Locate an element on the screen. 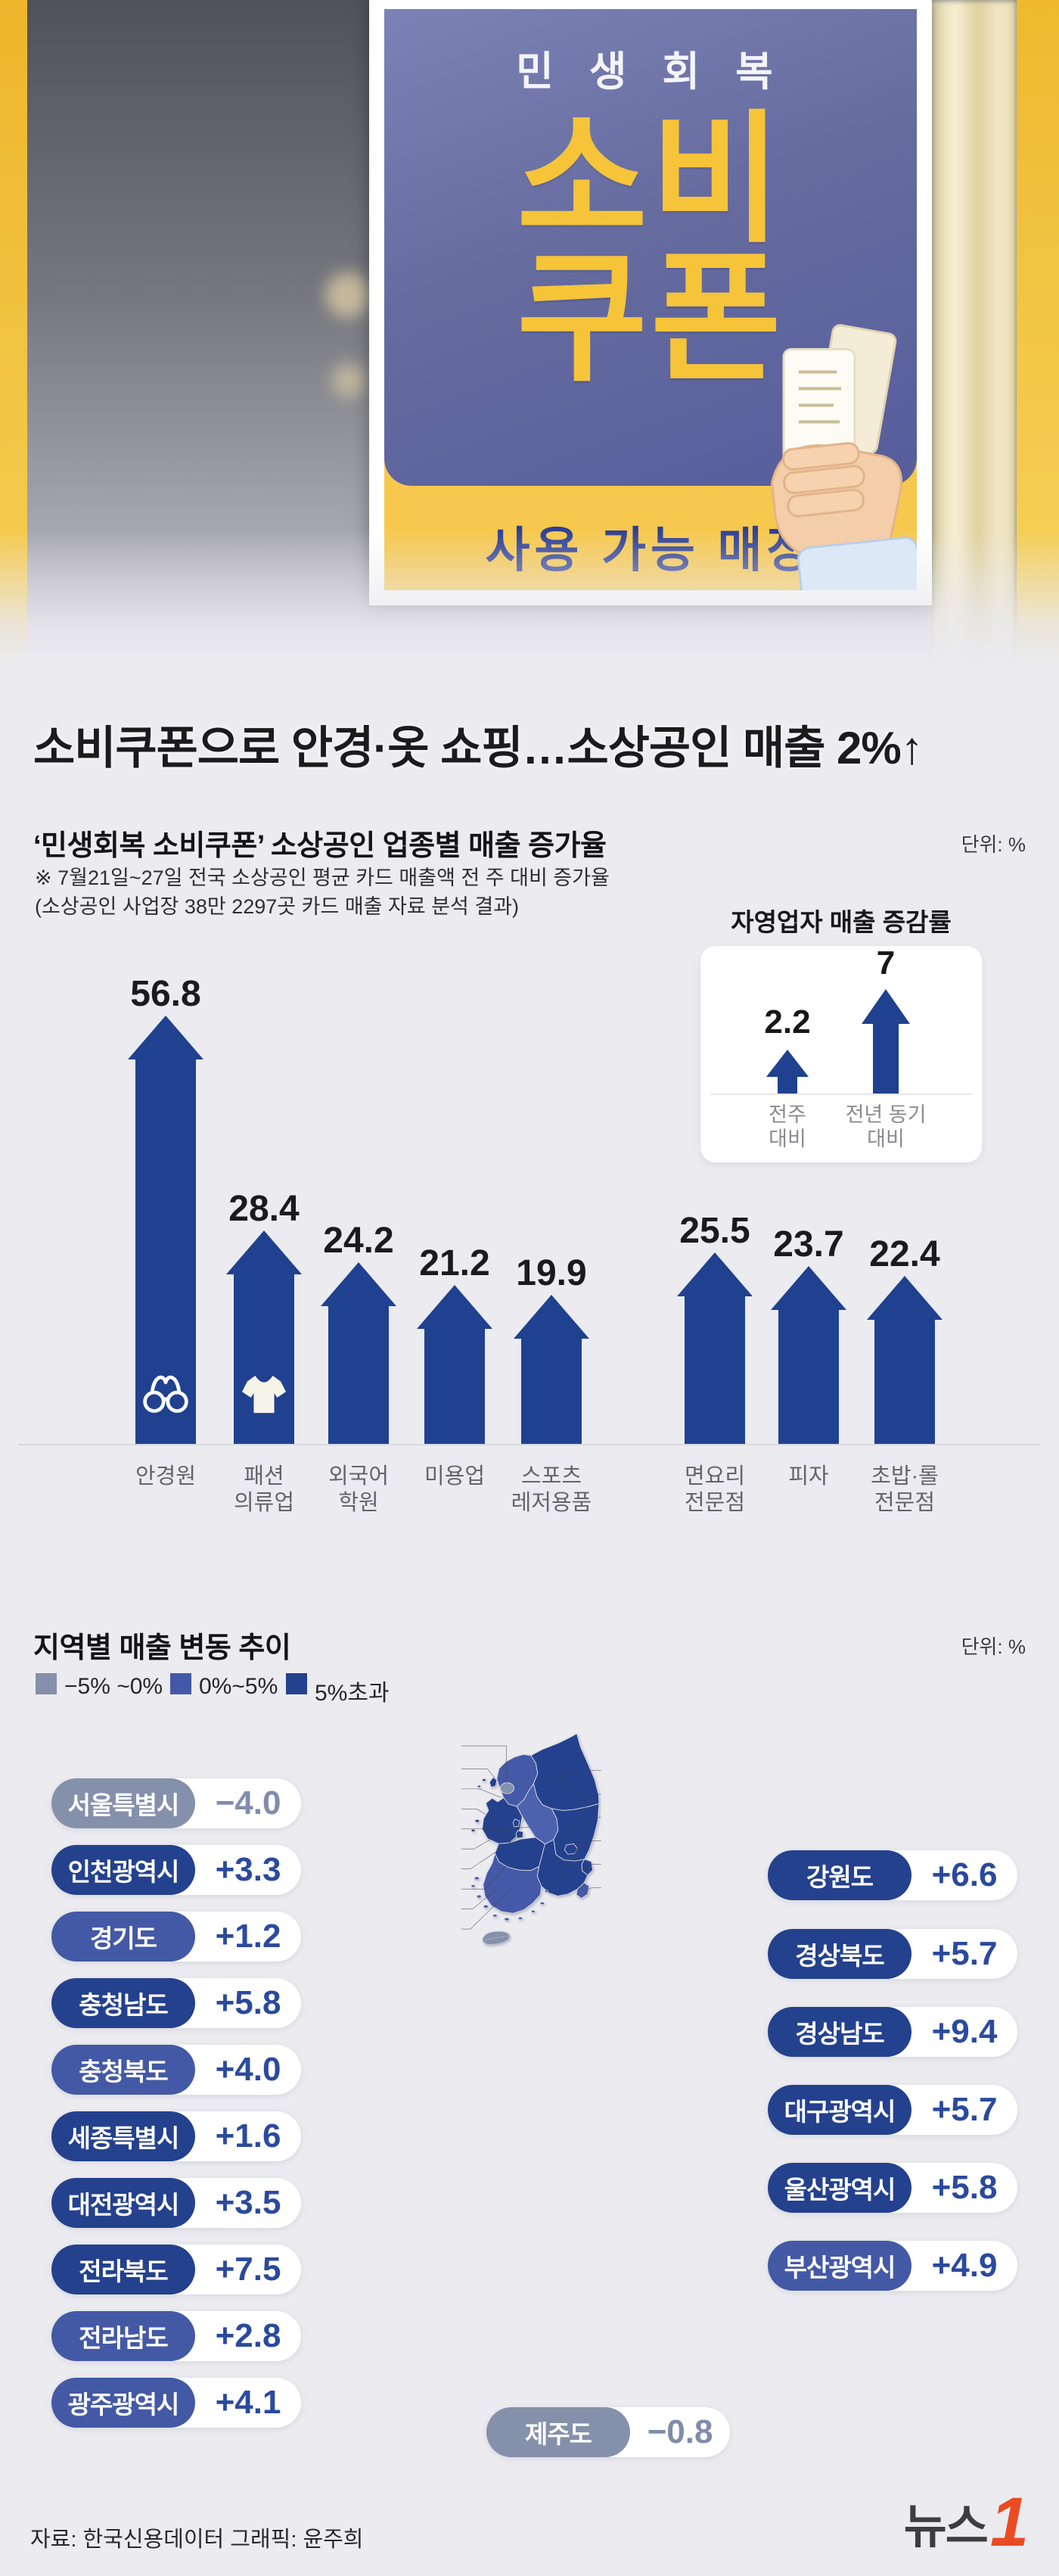  region-value: +3.5 is located at coordinates (248, 2202).